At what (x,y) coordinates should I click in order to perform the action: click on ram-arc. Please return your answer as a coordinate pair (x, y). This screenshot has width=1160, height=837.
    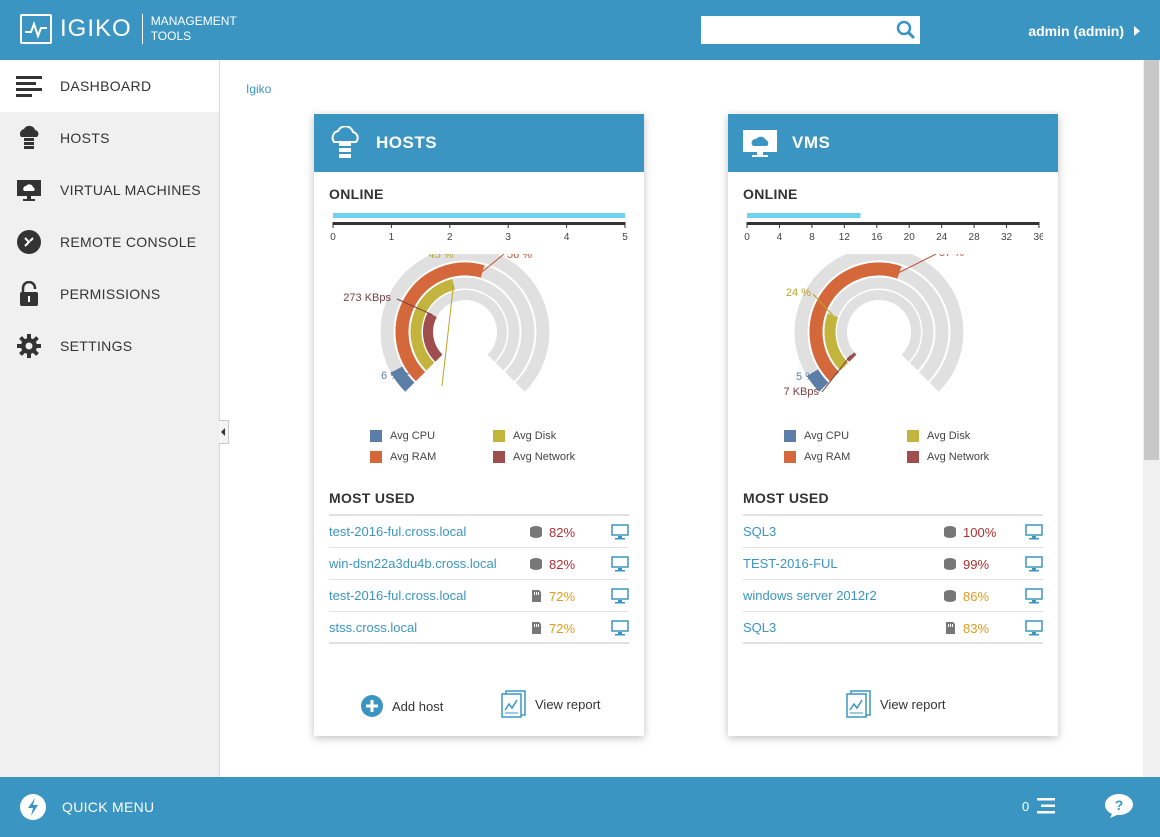
    Looking at the image, I should click on (440, 322).